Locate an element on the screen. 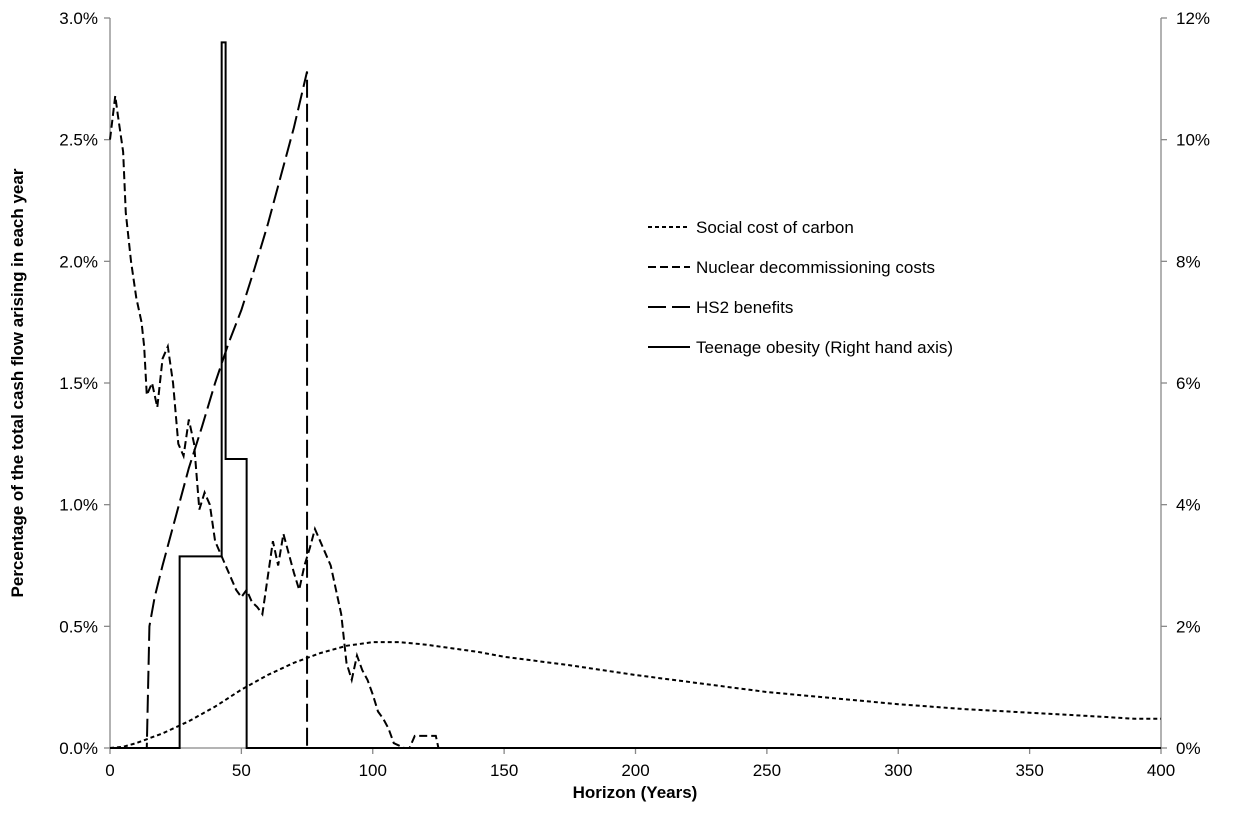  y-right-tick-label: 8% is located at coordinates (1188, 261).